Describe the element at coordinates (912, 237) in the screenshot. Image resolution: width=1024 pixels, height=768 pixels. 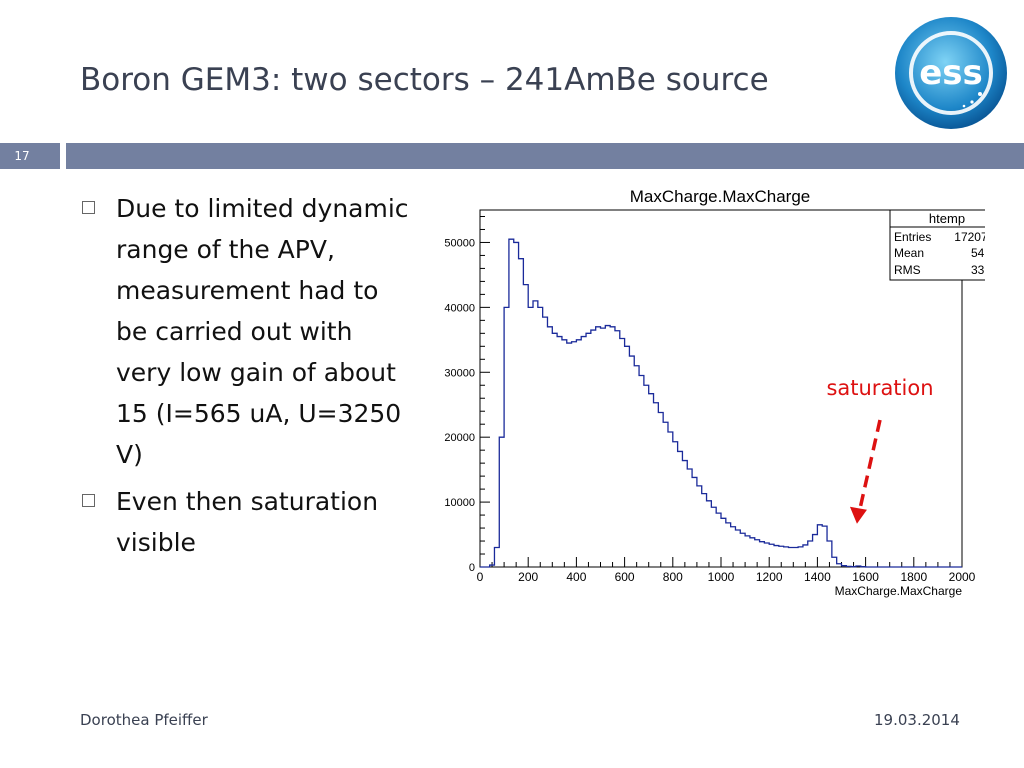
I see `stats-label: Entries` at that location.